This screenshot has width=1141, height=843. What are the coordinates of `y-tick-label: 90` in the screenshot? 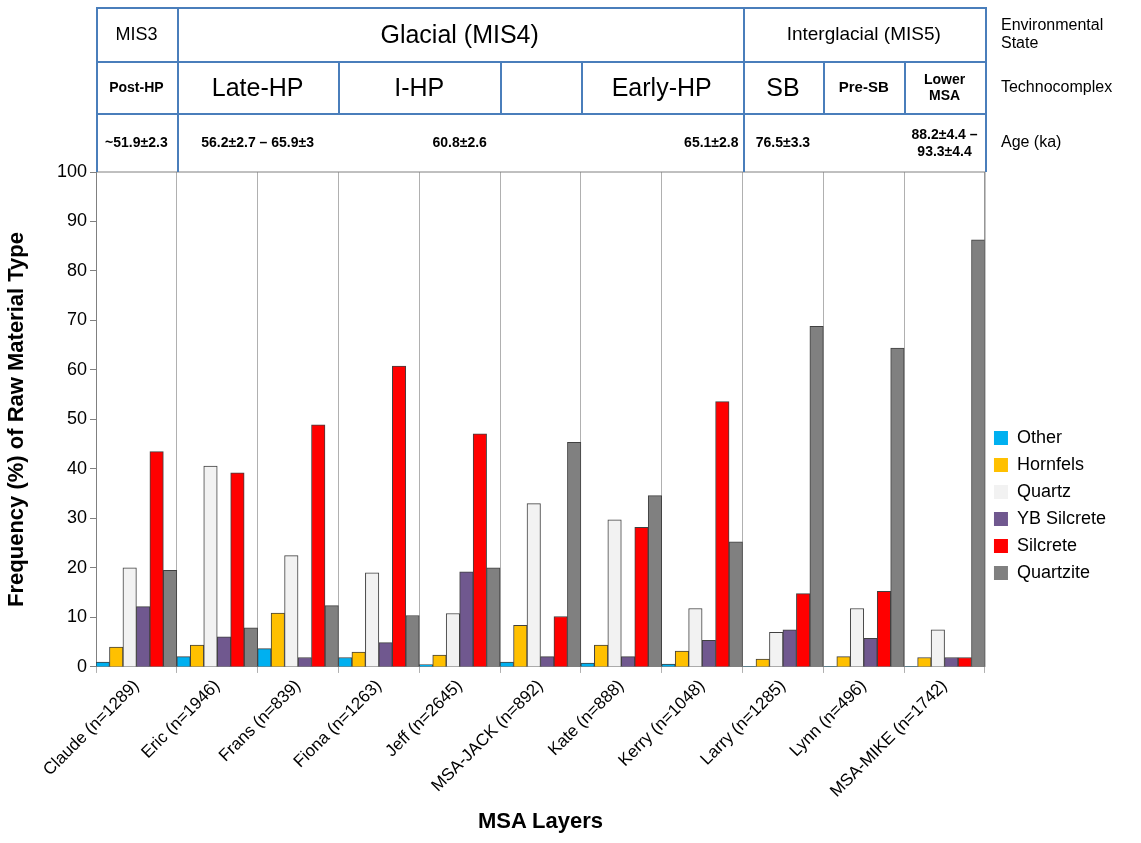 It's located at (76, 220).